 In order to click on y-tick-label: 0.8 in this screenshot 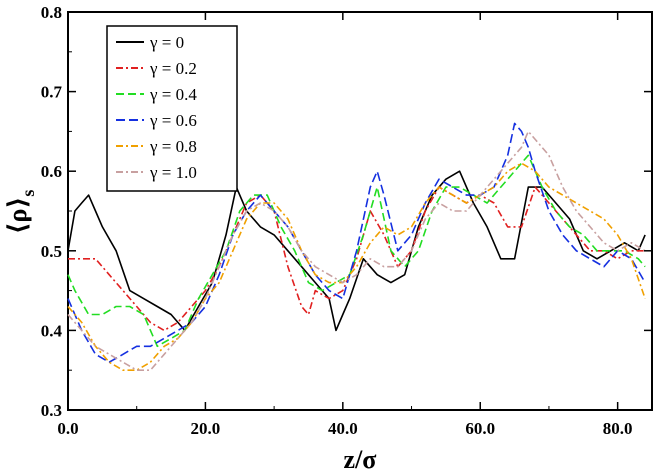, I will do `click(51, 12)`.